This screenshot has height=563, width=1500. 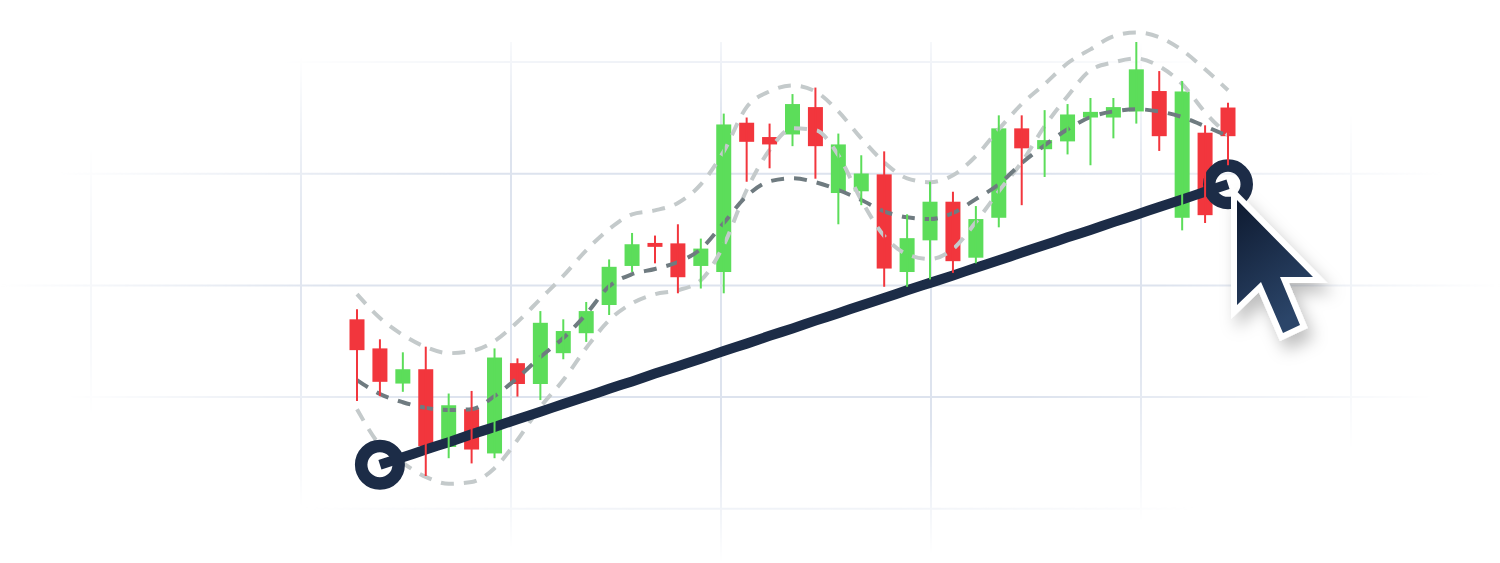 What do you see at coordinates (403, 372) in the screenshot?
I see `candlestick` at bounding box center [403, 372].